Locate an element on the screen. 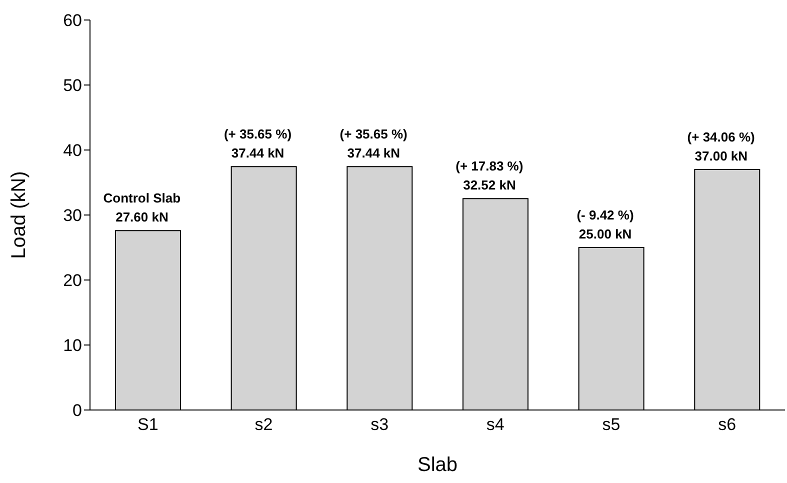  x-tick-label: s4 is located at coordinates (495, 424).